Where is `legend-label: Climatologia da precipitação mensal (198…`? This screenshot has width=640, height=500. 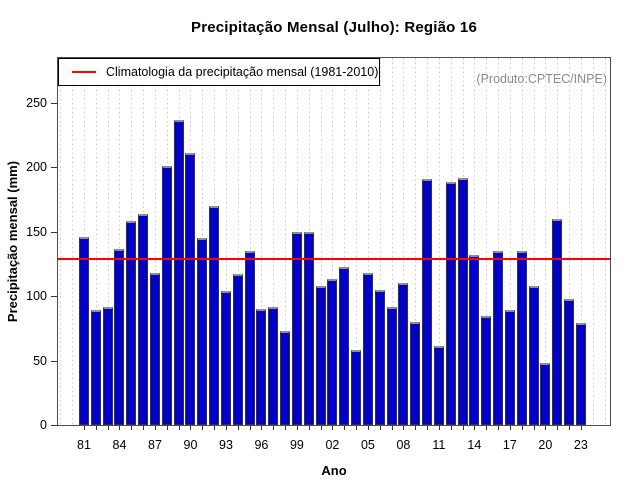 legend-label: Climatologia da precipitação mensal (198… is located at coordinates (242, 72).